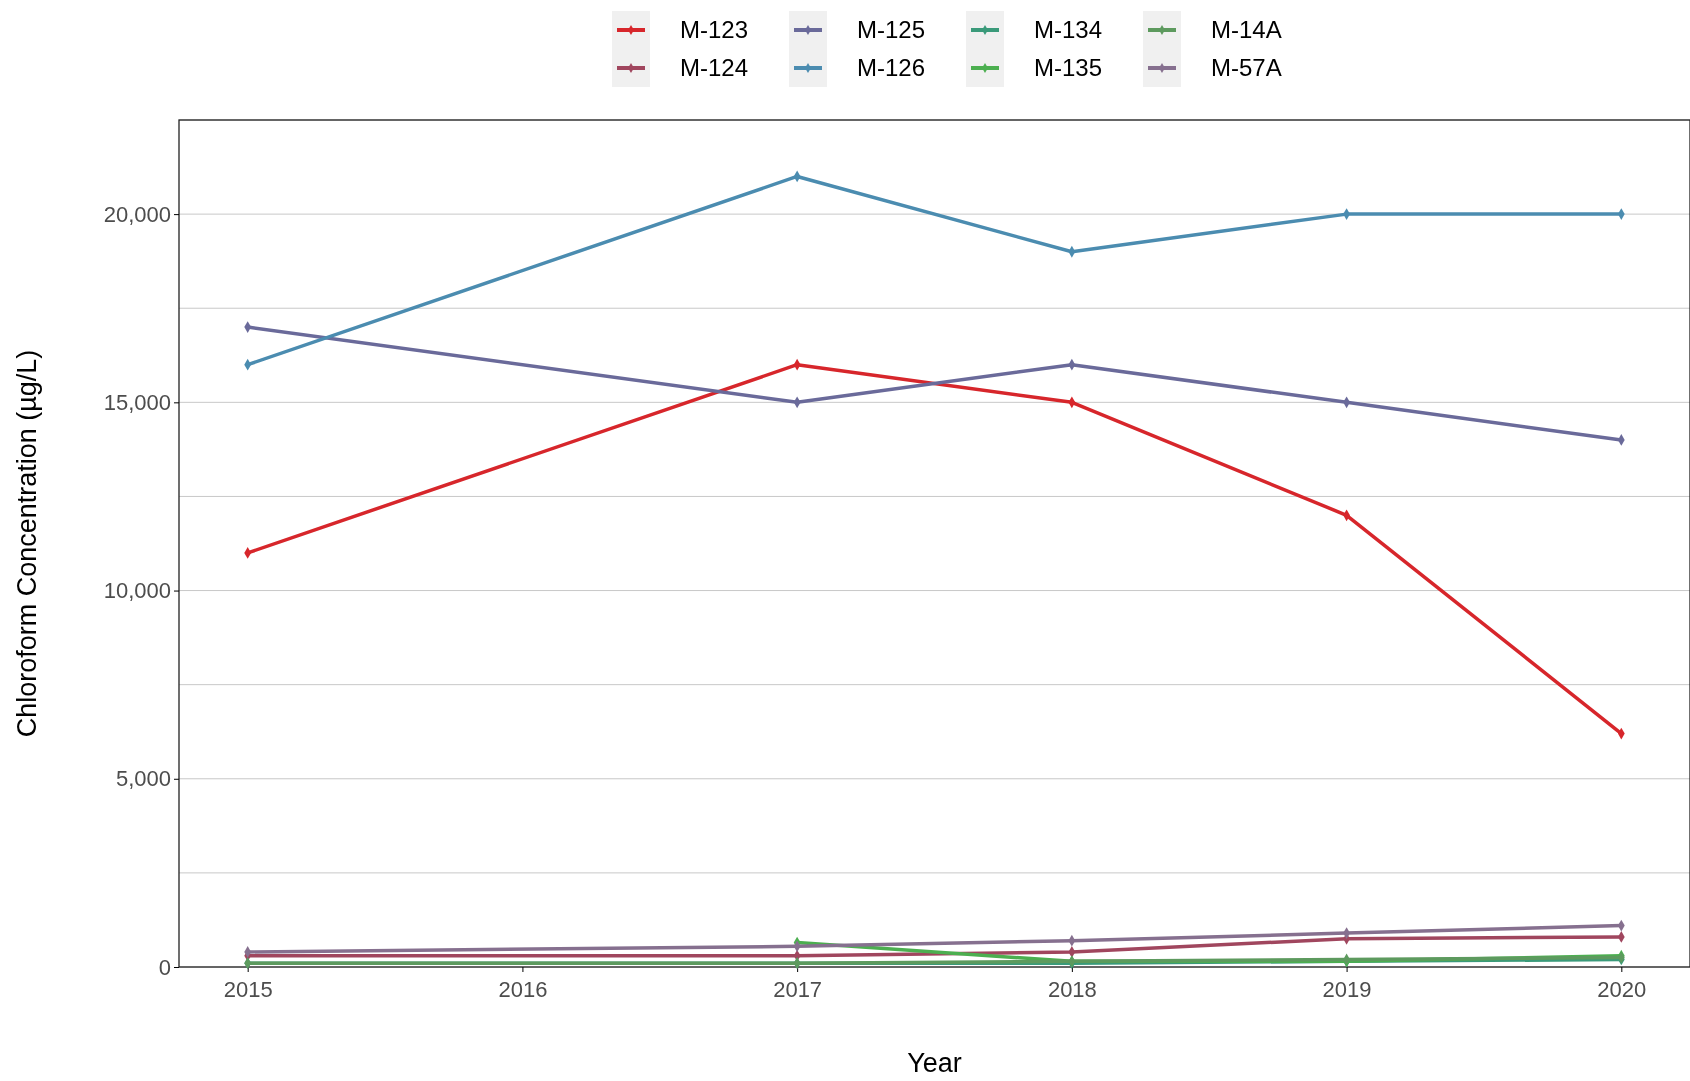 The height and width of the screenshot is (1081, 1690). What do you see at coordinates (934, 1063) in the screenshot?
I see `x-axis-title: Year` at bounding box center [934, 1063].